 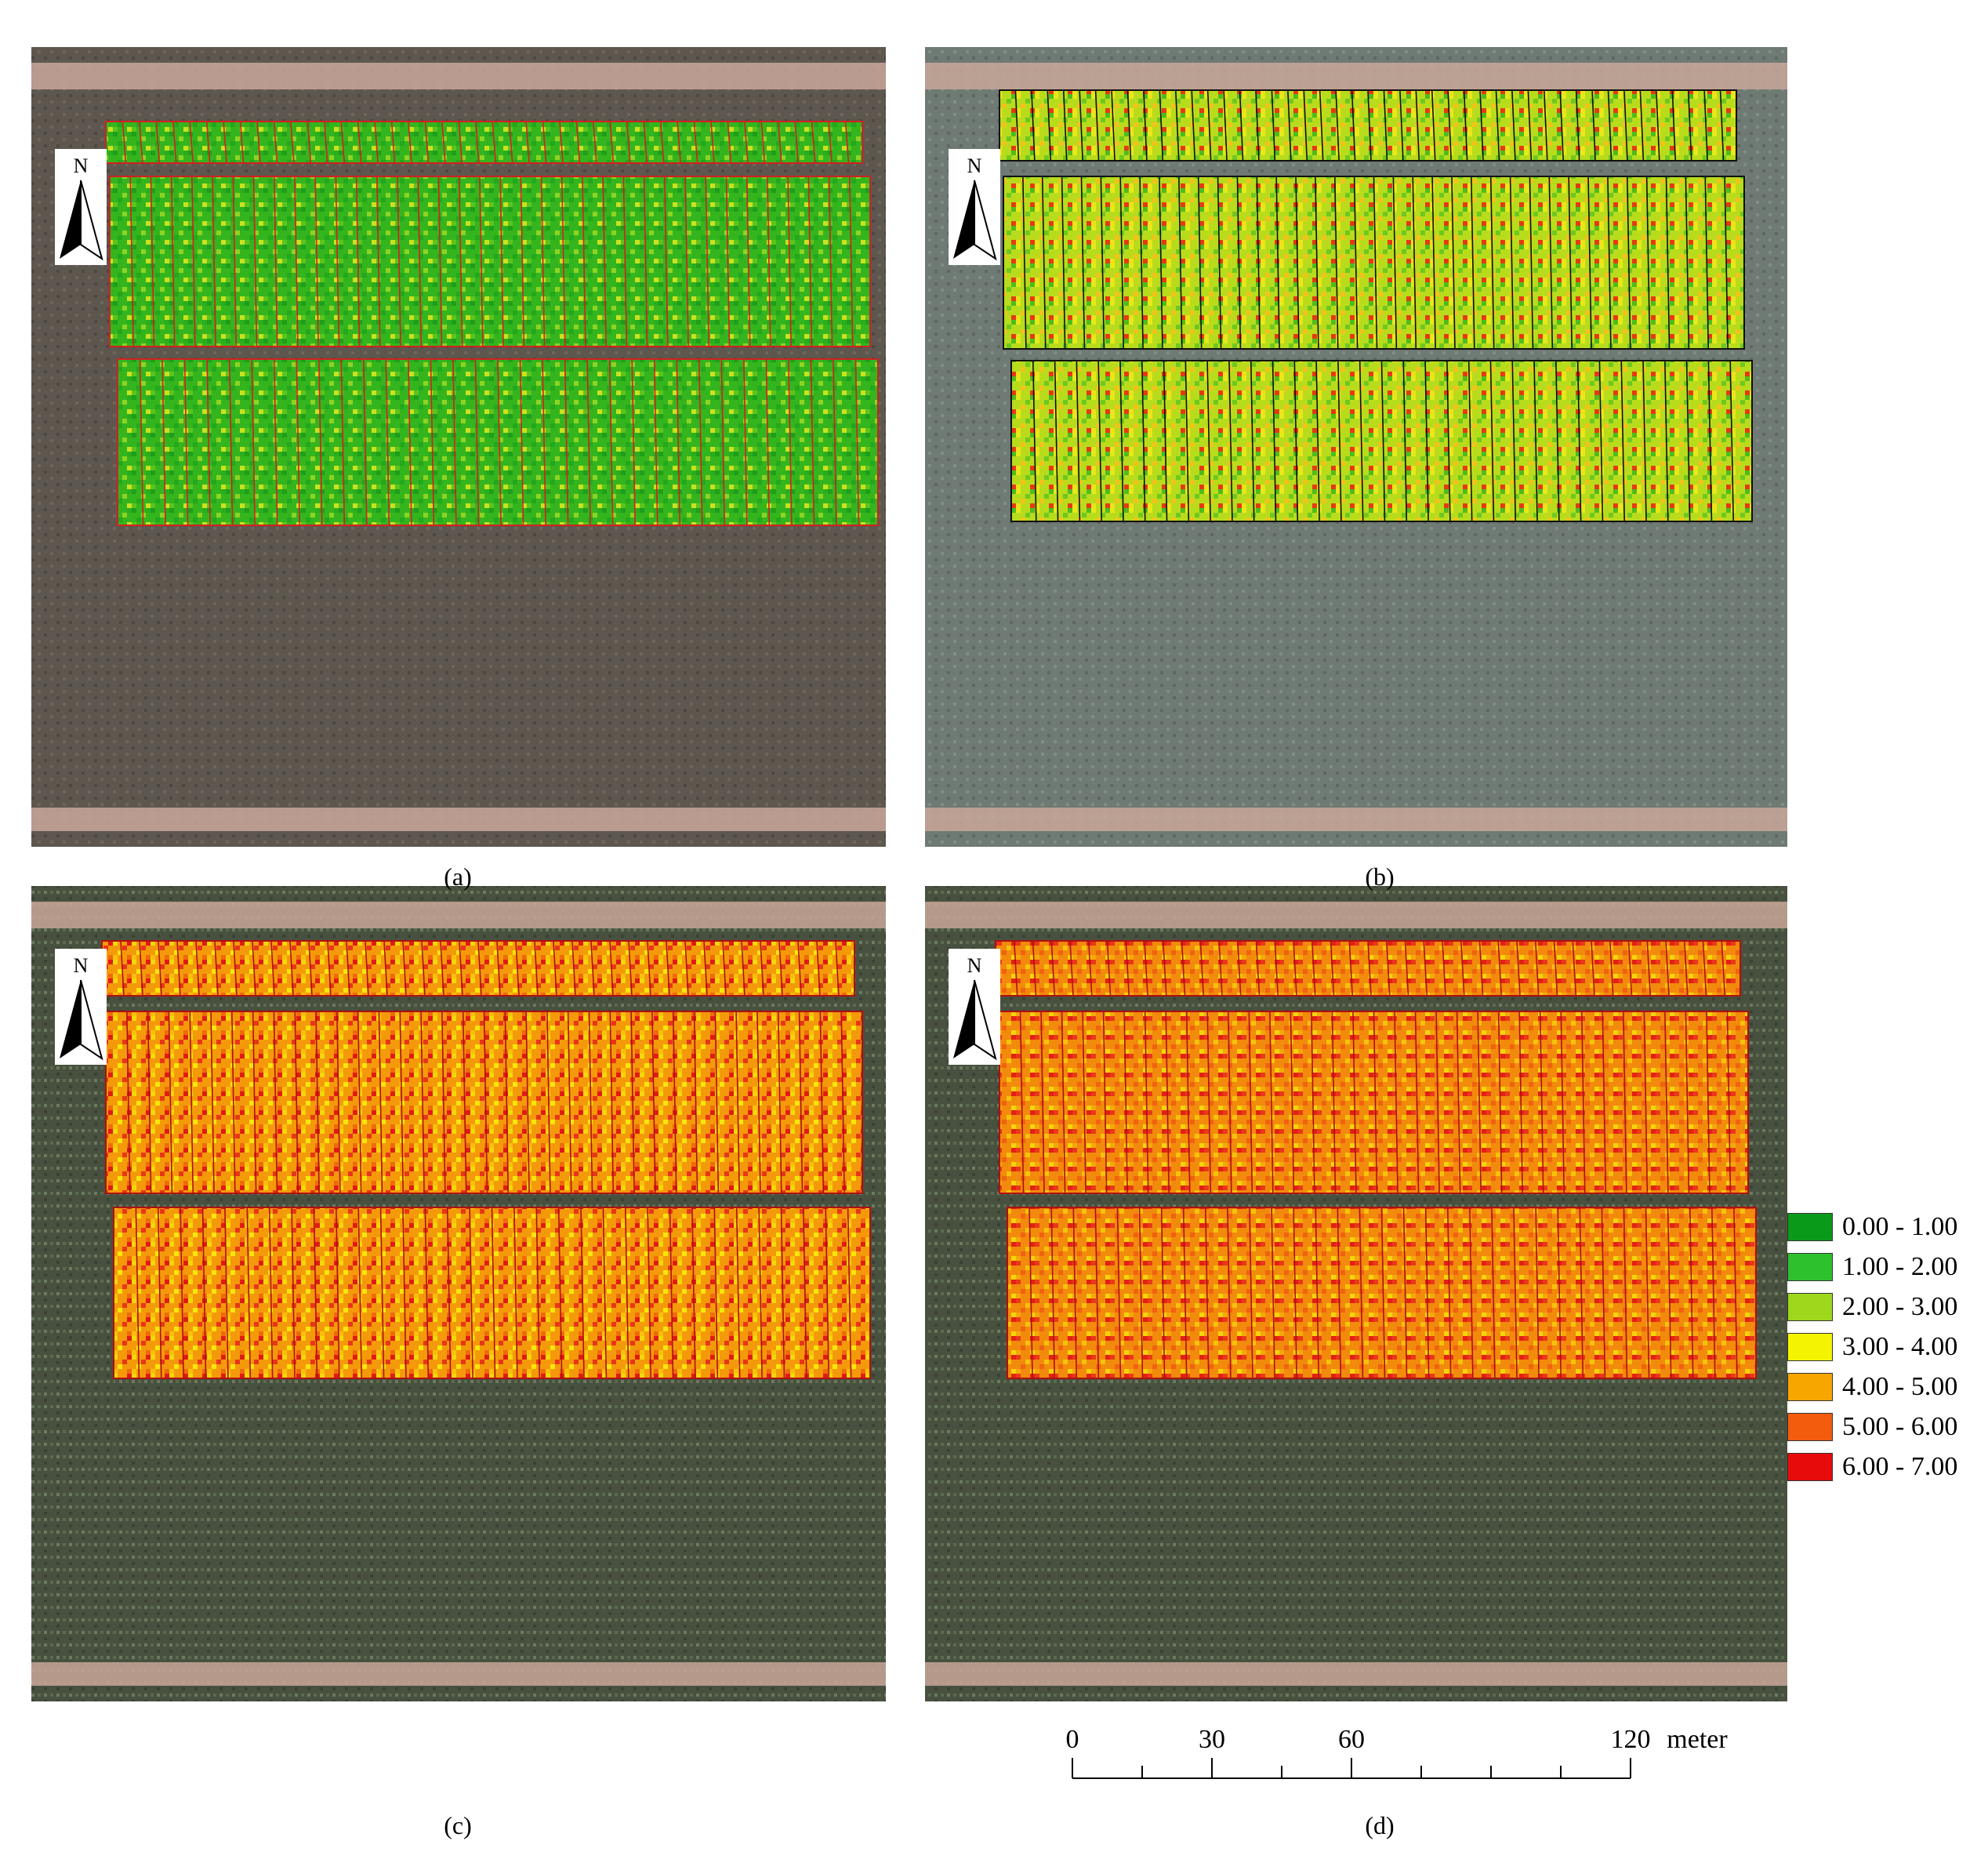 What do you see at coordinates (1351, 1769) in the screenshot?
I see `scale-bar` at bounding box center [1351, 1769].